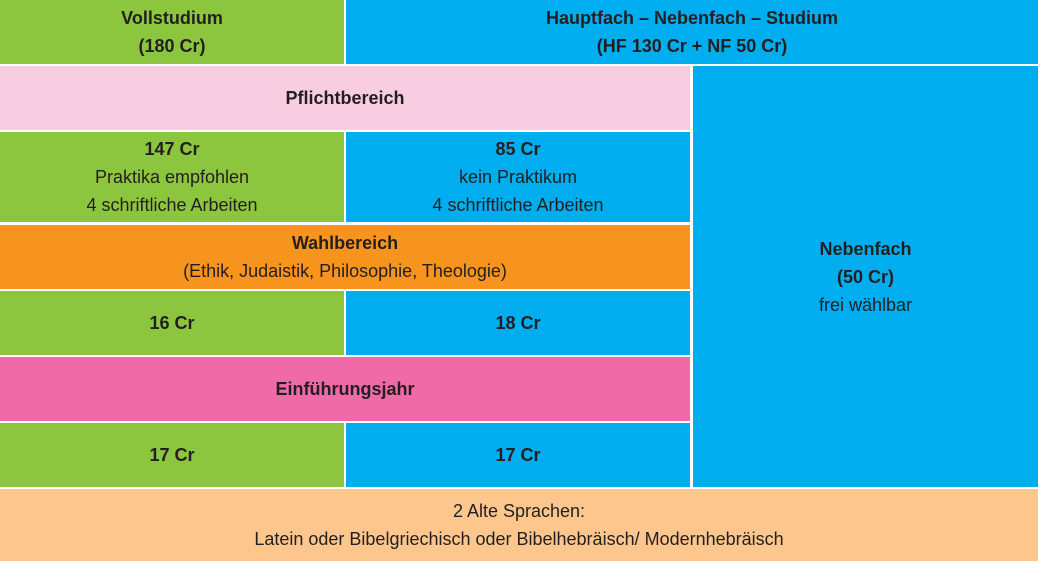 This screenshot has height=561, width=1038. Describe the element at coordinates (692, 46) in the screenshot. I see `header-sub: (HF 130 Cr + NF 50 Cr)` at that location.